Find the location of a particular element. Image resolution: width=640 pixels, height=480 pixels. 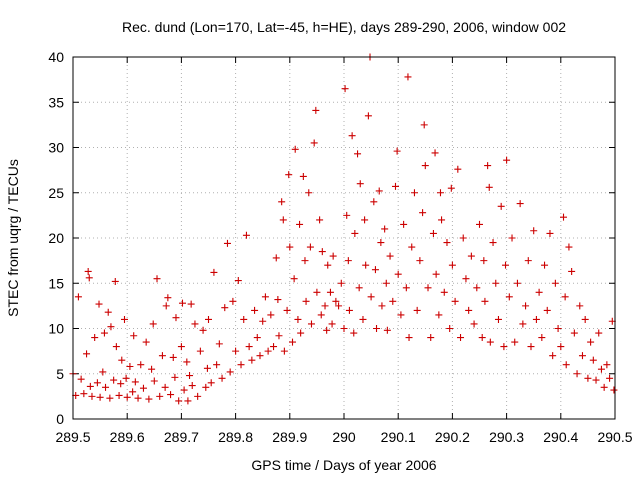

x-tick-label: 289.9 is located at coordinates (289, 437).